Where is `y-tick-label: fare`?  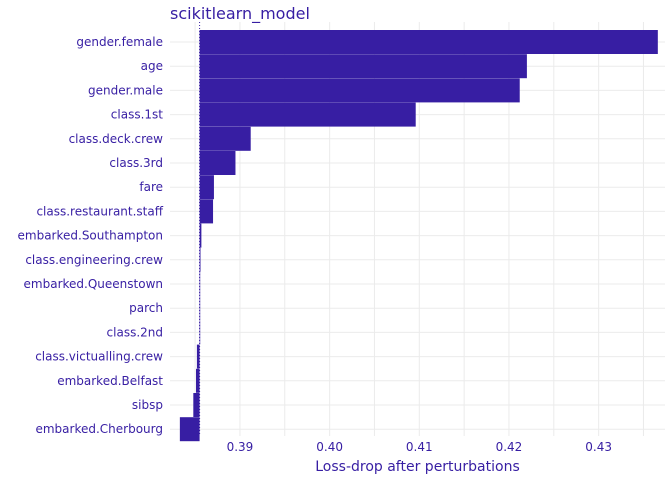 y-tick-label: fare is located at coordinates (151, 187).